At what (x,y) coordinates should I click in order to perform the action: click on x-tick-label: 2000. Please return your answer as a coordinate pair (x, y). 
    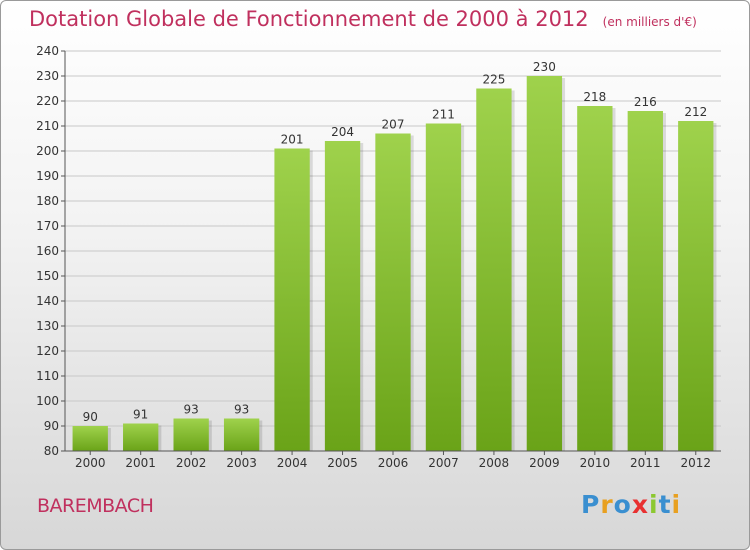
    Looking at the image, I should click on (90, 463).